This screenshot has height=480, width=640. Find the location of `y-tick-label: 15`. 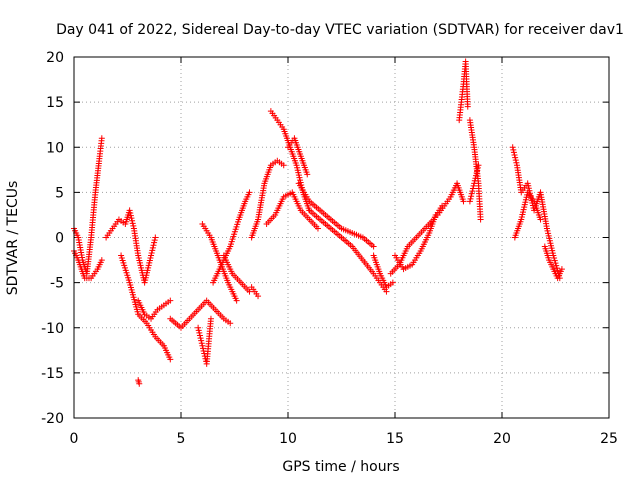

y-tick-label: 15 is located at coordinates (55, 103).